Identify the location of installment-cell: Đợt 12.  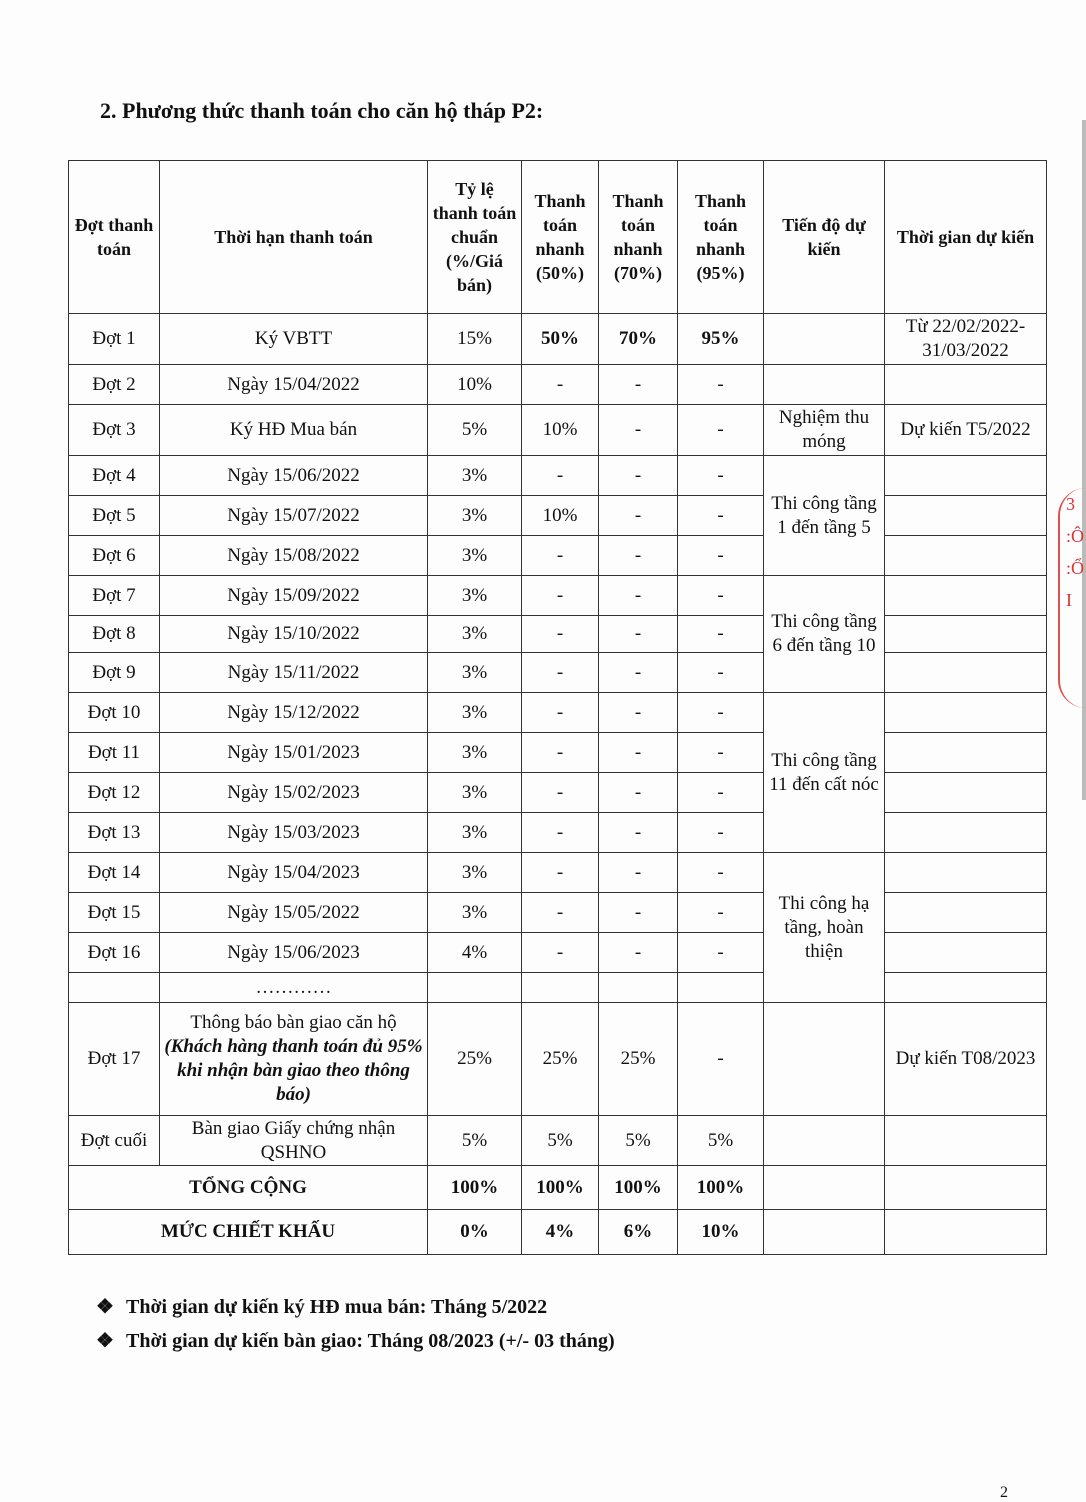
(114, 792).